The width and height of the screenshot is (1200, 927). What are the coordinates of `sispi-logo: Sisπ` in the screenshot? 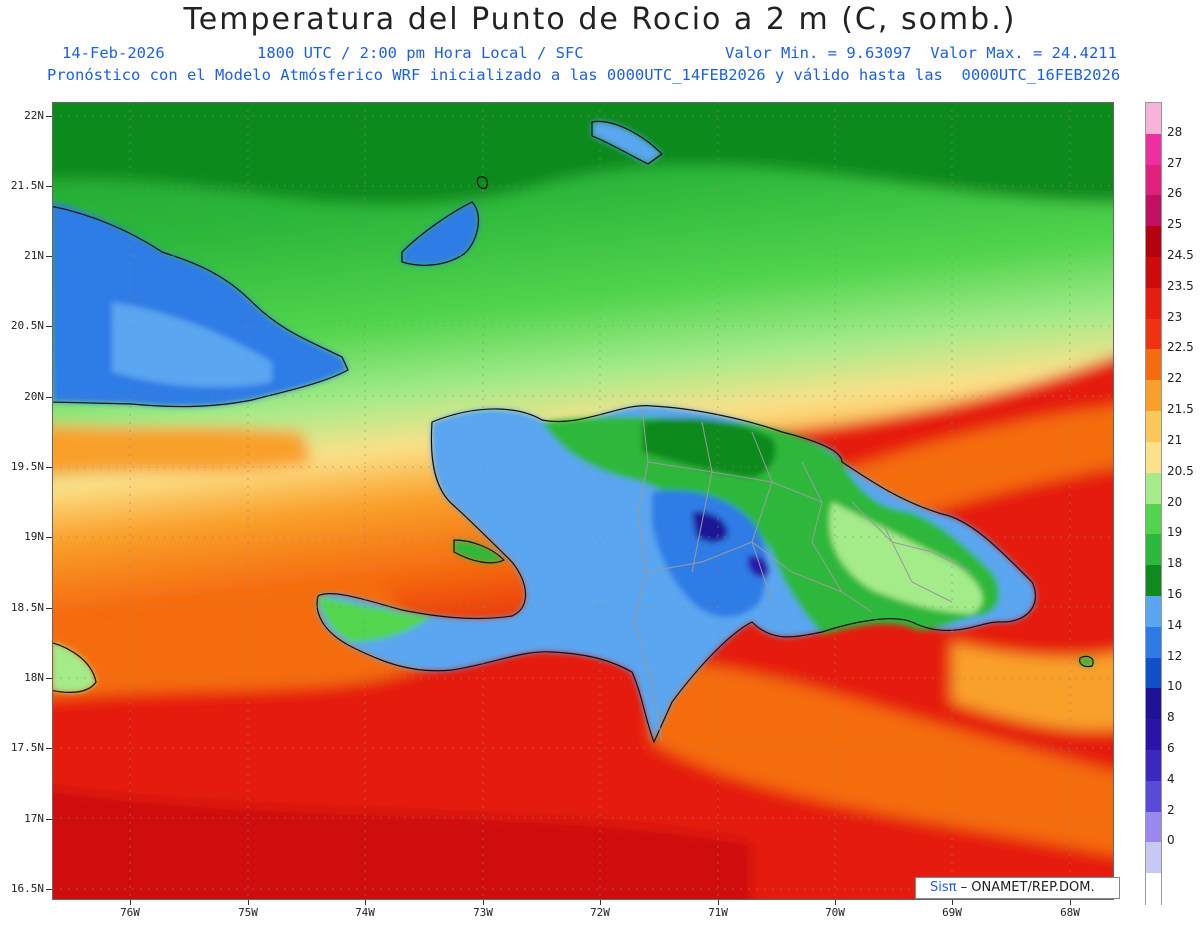 It's located at (943, 887).